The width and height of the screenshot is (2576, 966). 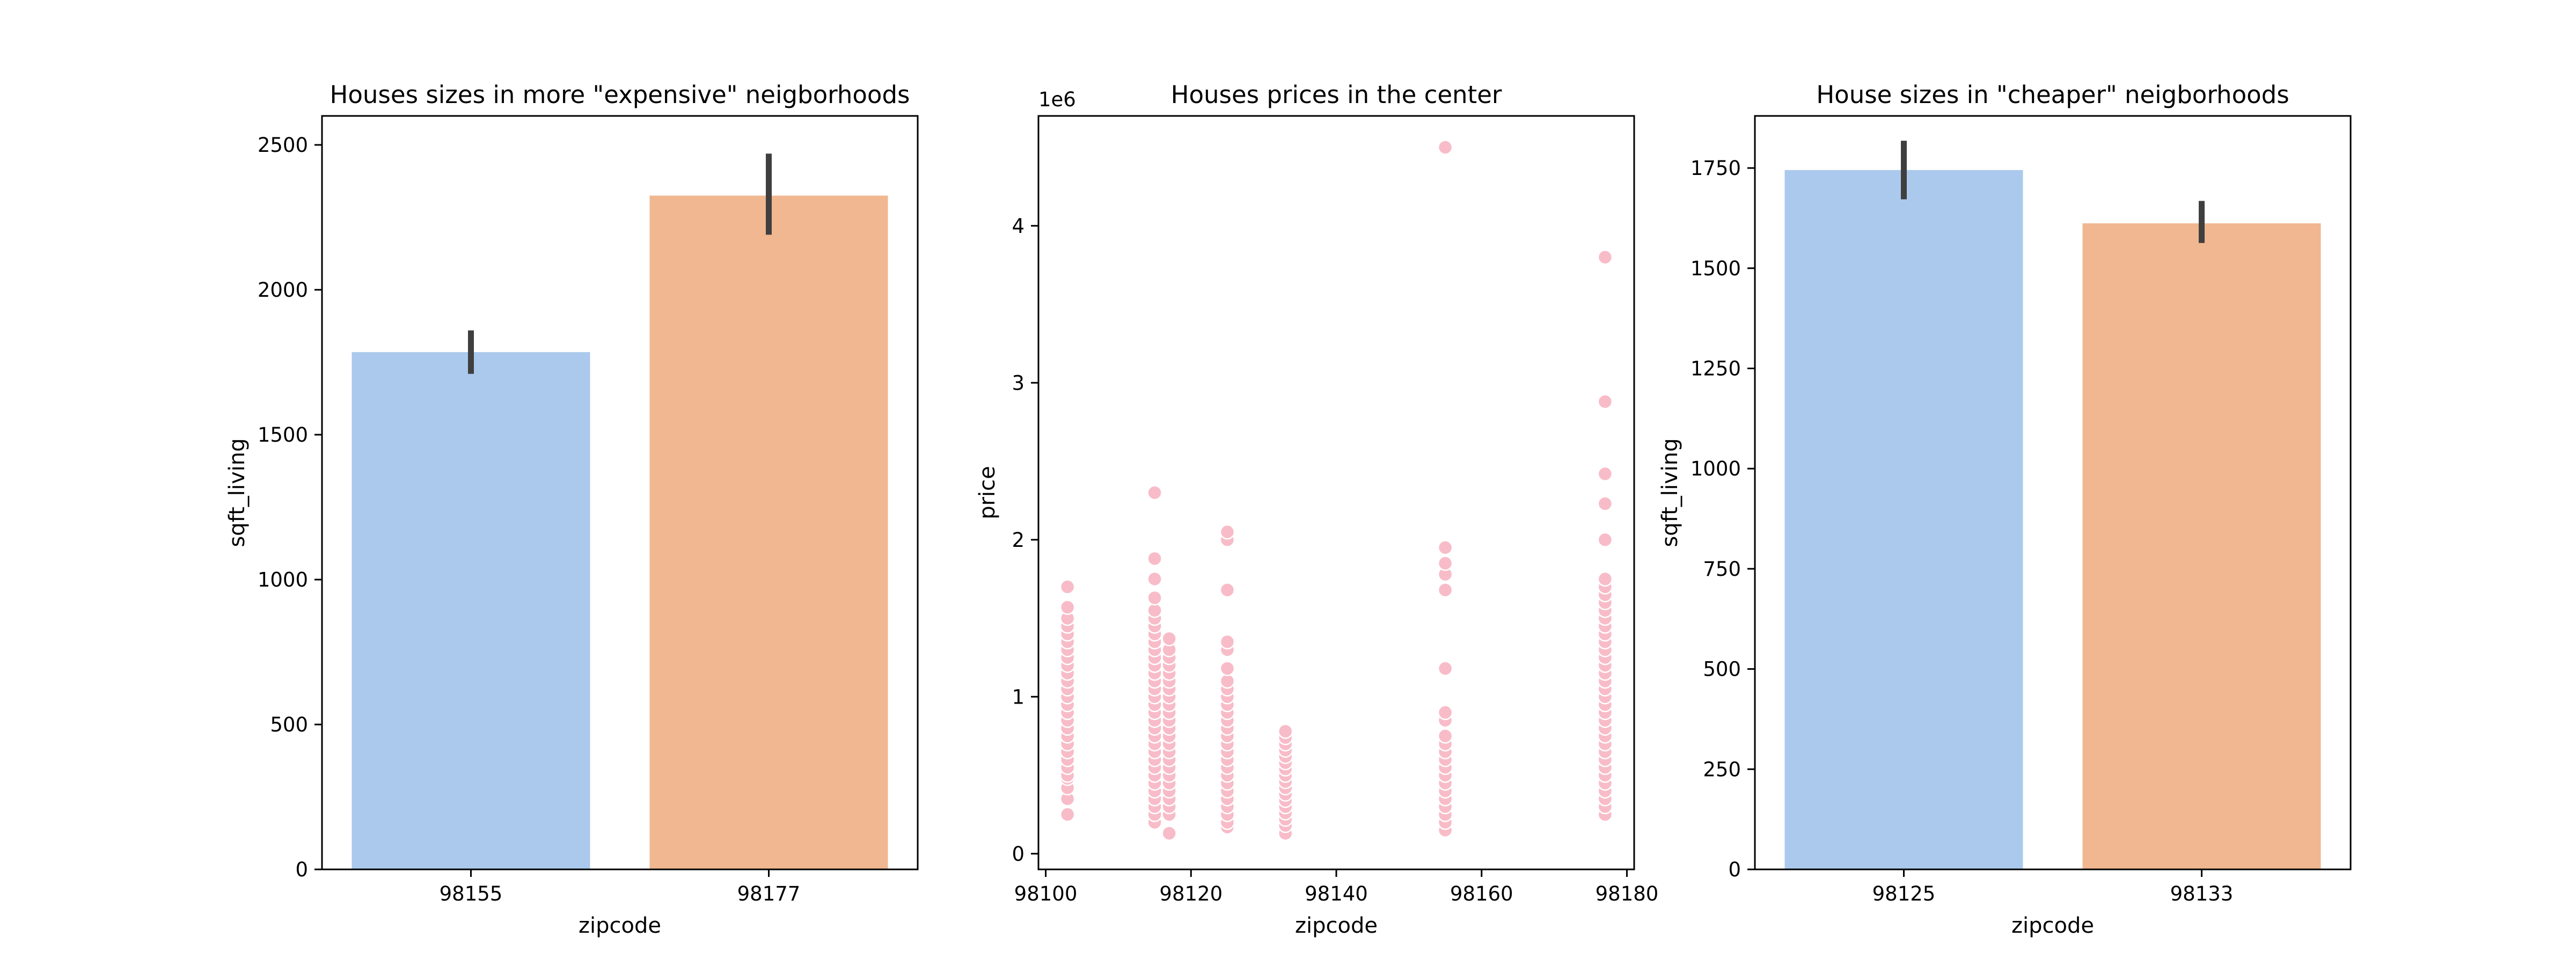 What do you see at coordinates (283, 145) in the screenshot?
I see `y-tick-label: 2500` at bounding box center [283, 145].